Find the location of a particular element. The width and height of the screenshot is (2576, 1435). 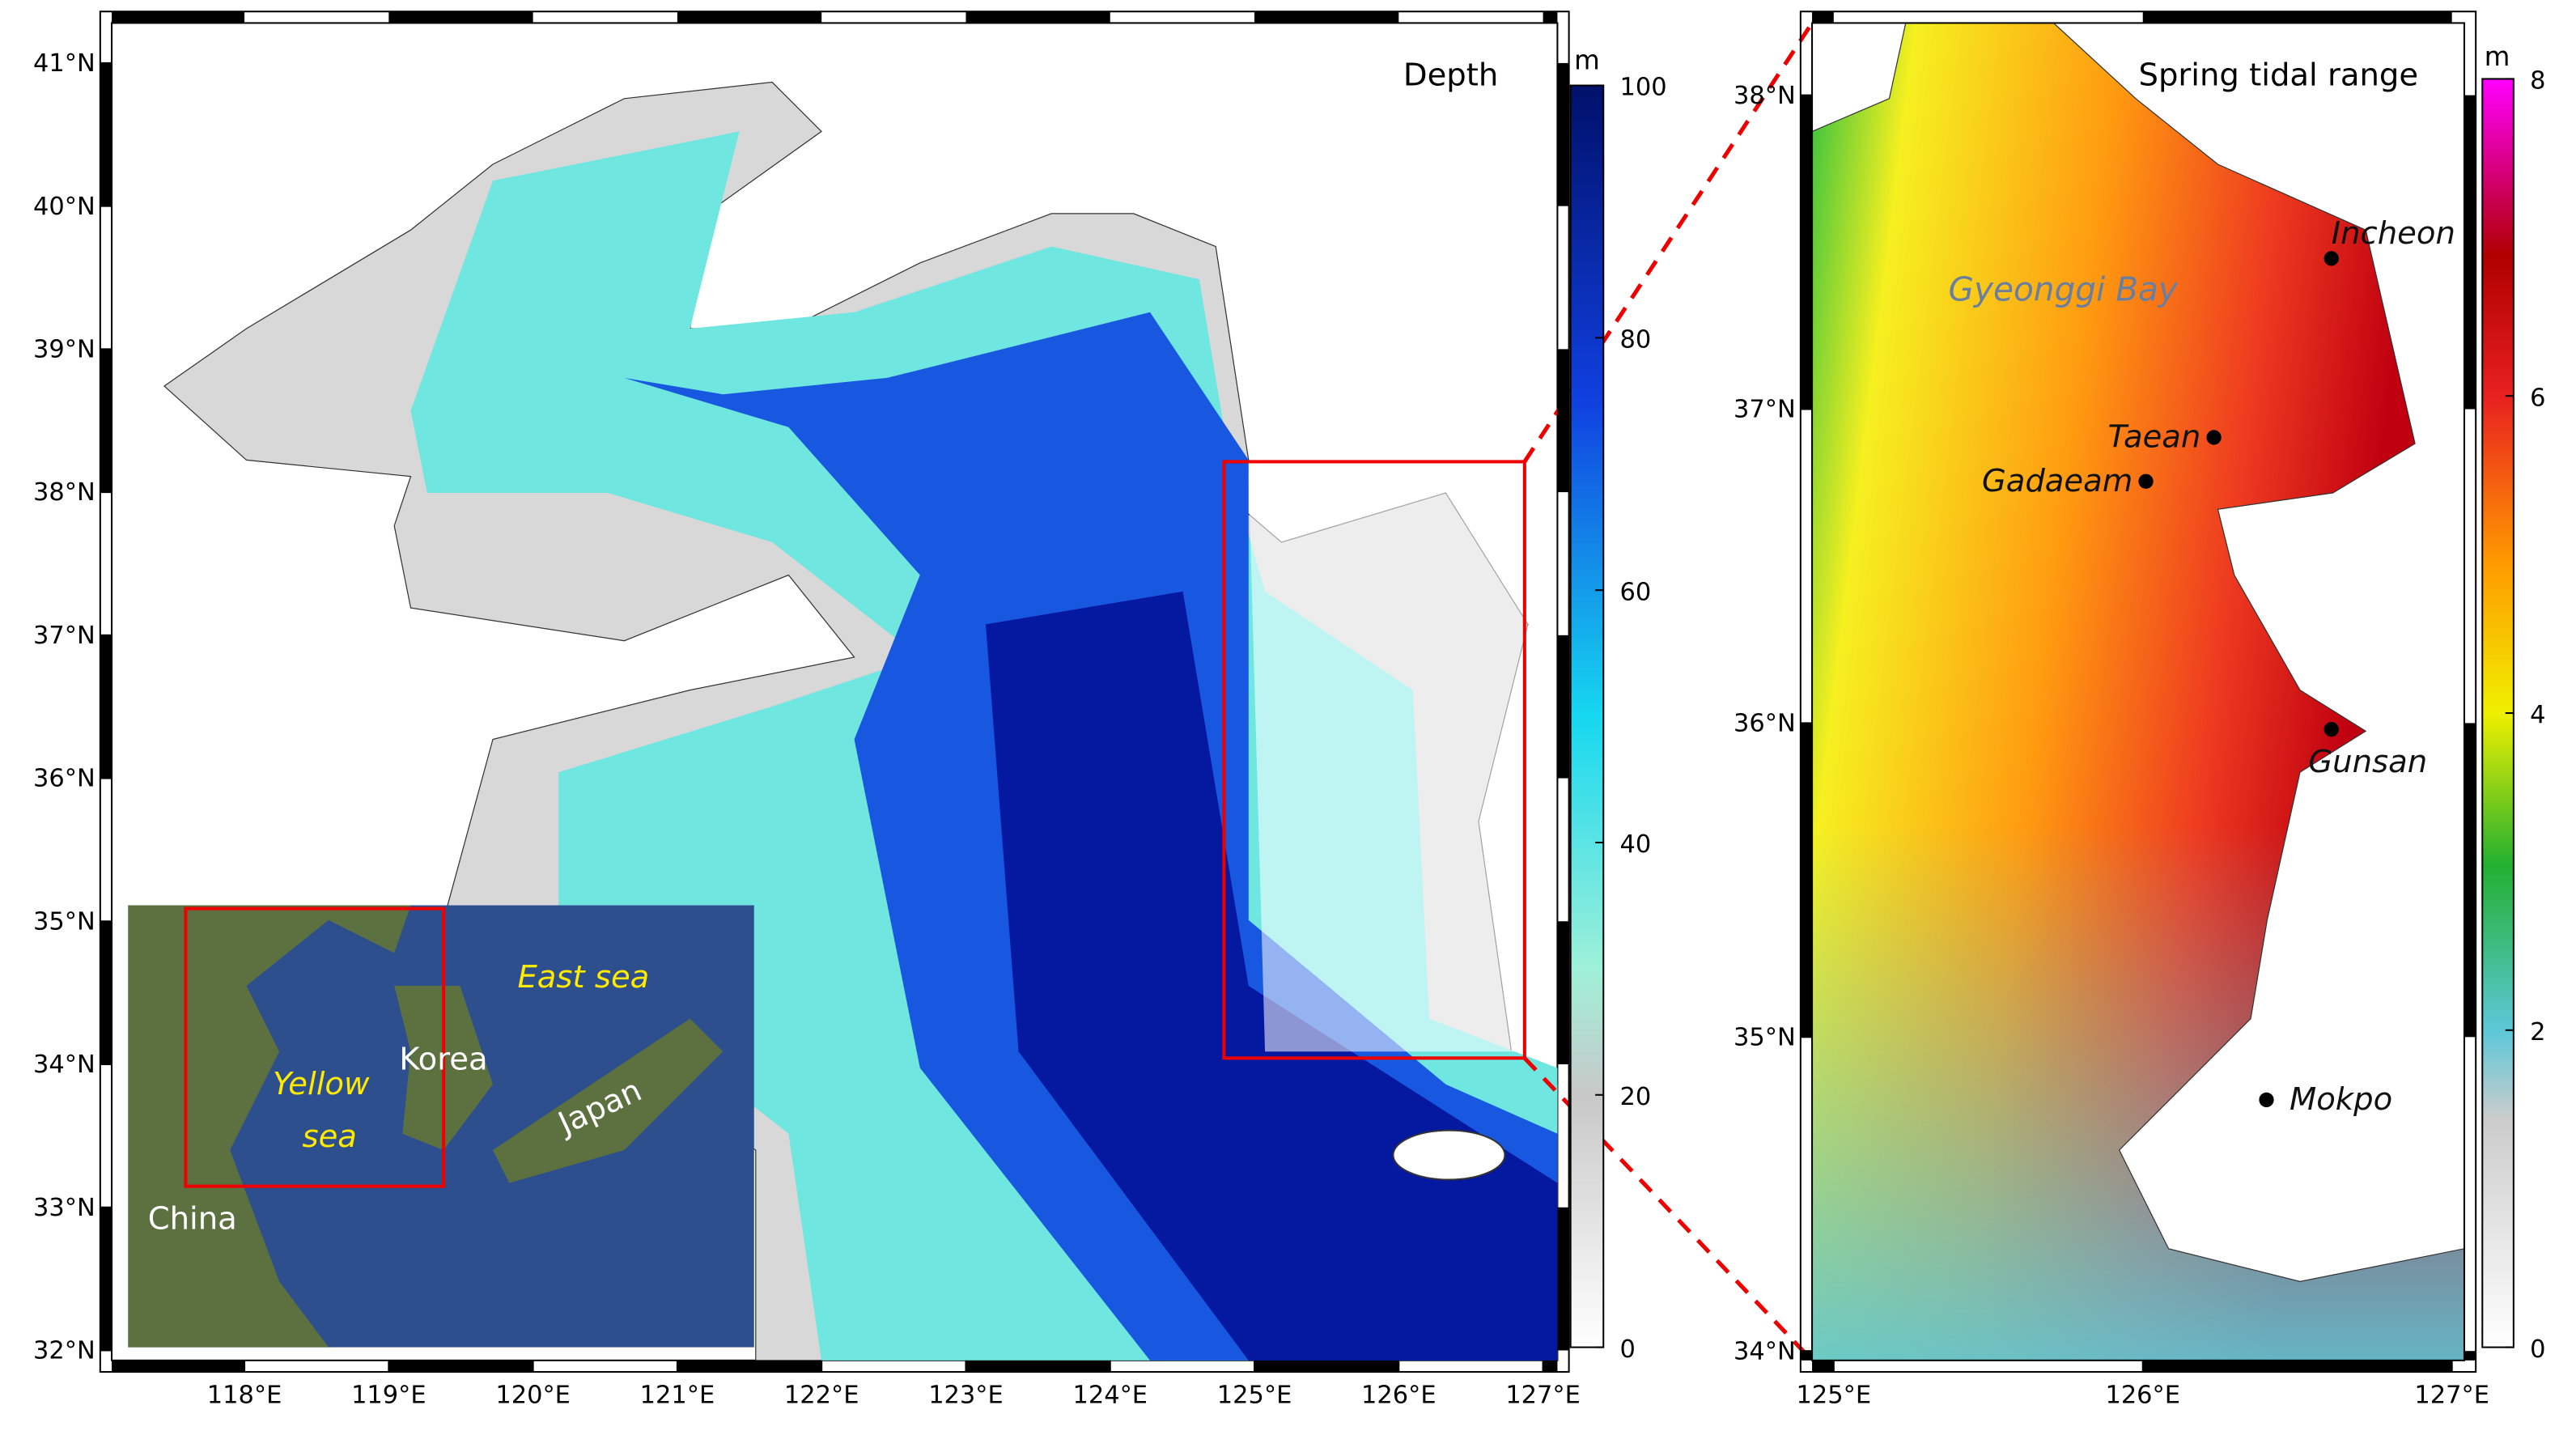

inset-land-china is located at coordinates (269, 1126).